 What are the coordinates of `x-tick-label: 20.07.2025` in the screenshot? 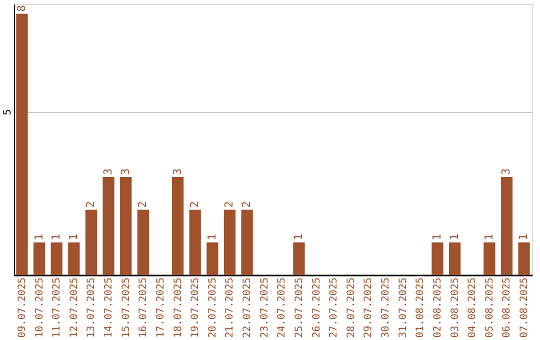 It's located at (212, 308).